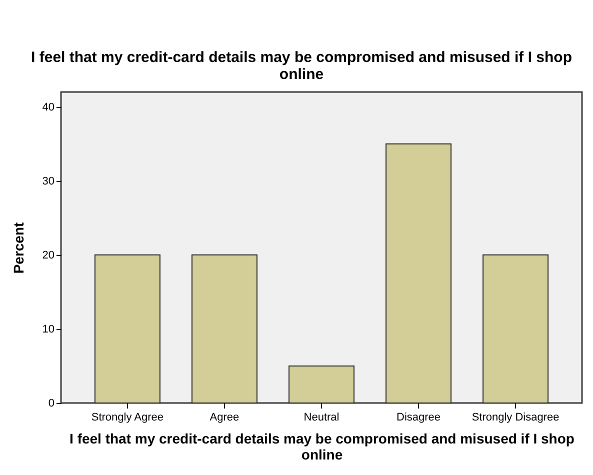  What do you see at coordinates (516, 418) in the screenshot?
I see `x-tick-label: Strongly Disagree` at bounding box center [516, 418].